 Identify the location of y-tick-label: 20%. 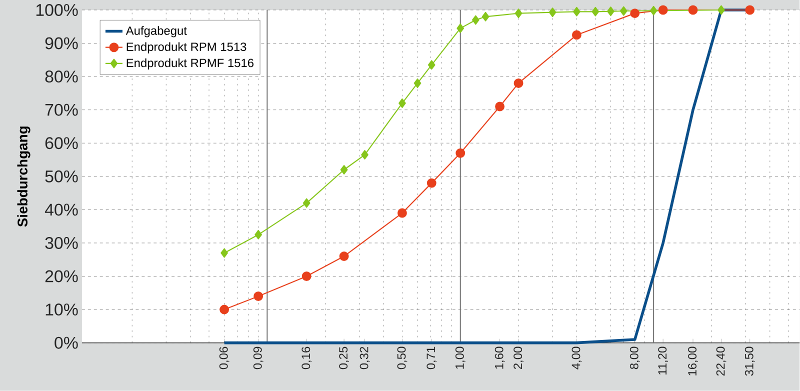
(61, 276).